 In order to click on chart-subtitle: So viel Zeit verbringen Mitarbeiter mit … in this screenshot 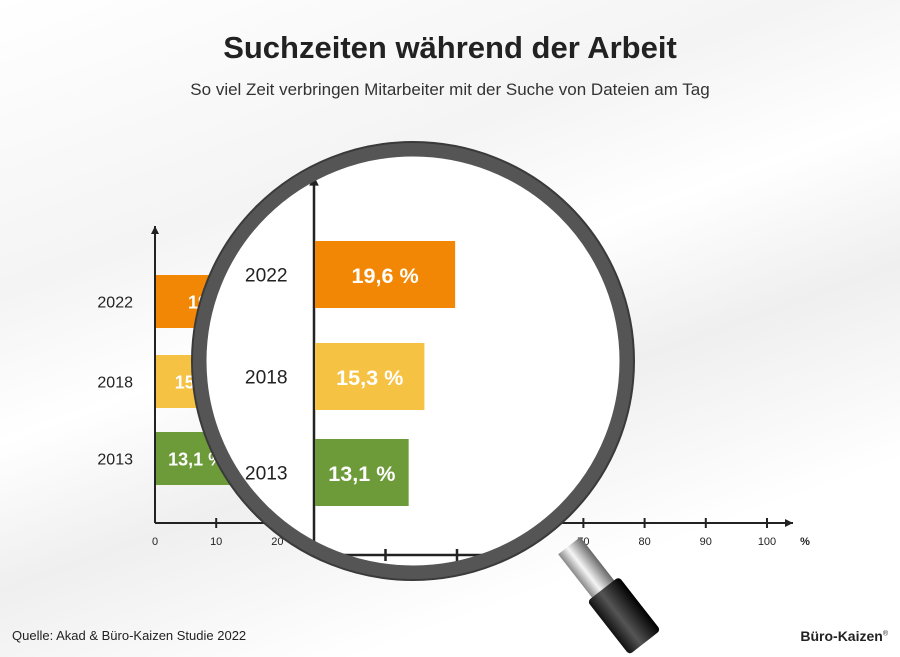, I will do `click(450, 89)`.